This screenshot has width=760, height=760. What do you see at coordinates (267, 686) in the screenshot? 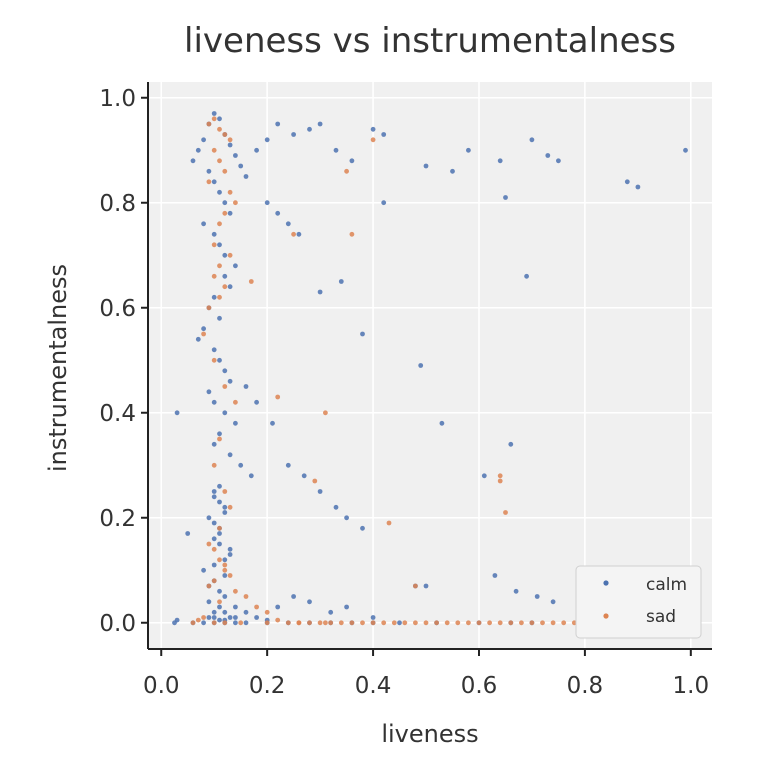
I see `x-tick-label: 0.2` at bounding box center [267, 686].